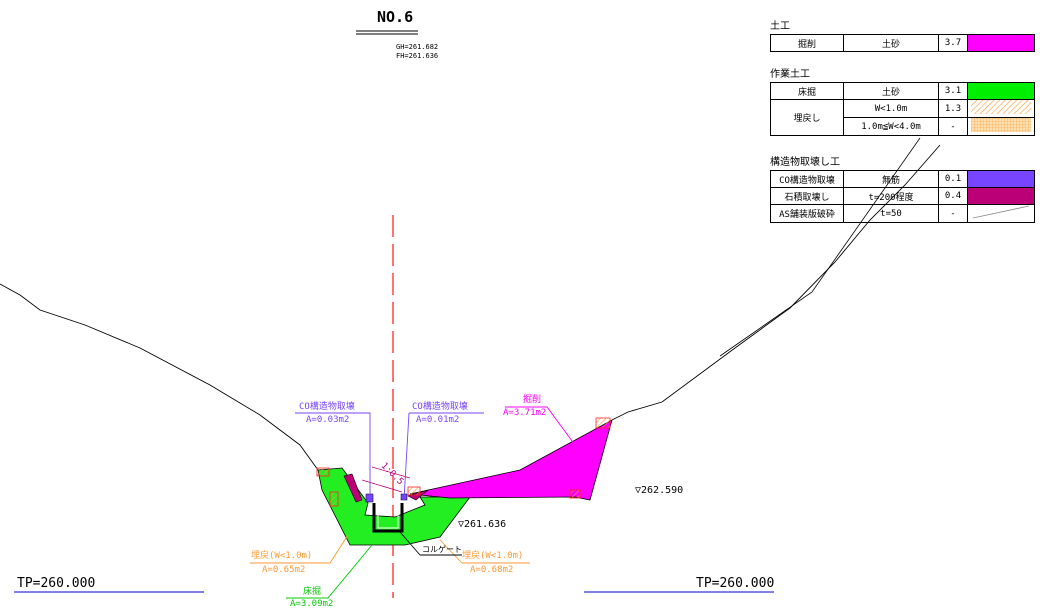 This screenshot has width=1040, height=616. What do you see at coordinates (807, 196) in the screenshot?
I see `cell-work: 石積取壊し` at bounding box center [807, 196].